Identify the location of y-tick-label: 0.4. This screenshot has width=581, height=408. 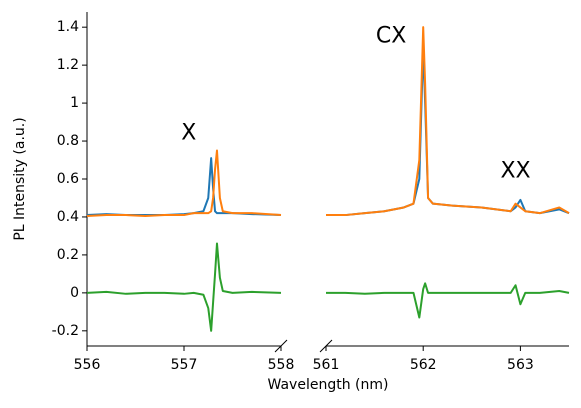
(68, 217).